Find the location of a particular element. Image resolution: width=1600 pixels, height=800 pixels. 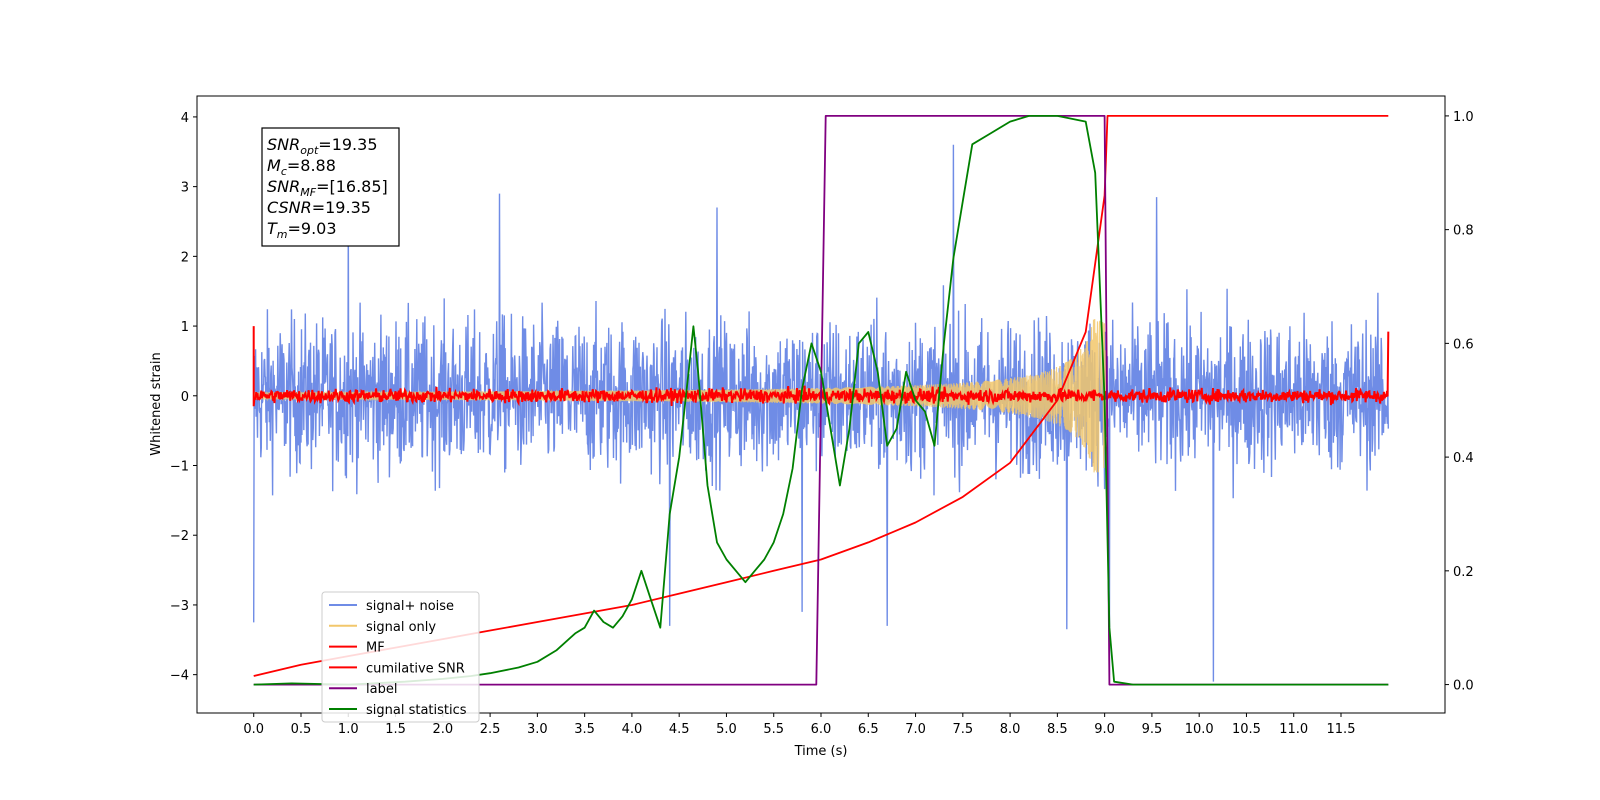

y-right-tick-label: 0.4 is located at coordinates (1463, 458).